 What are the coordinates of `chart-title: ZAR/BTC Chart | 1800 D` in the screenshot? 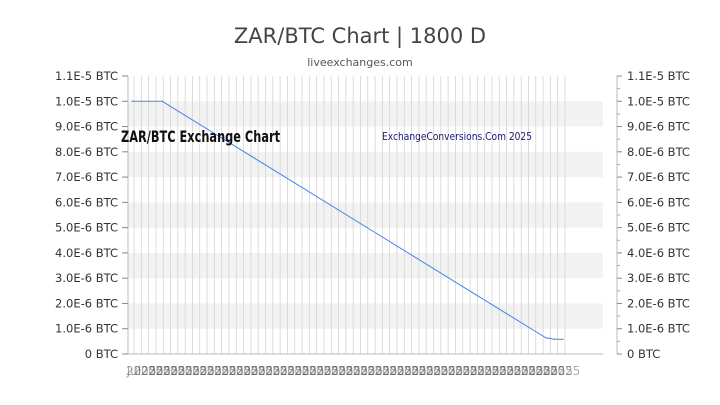 It's located at (360, 36).